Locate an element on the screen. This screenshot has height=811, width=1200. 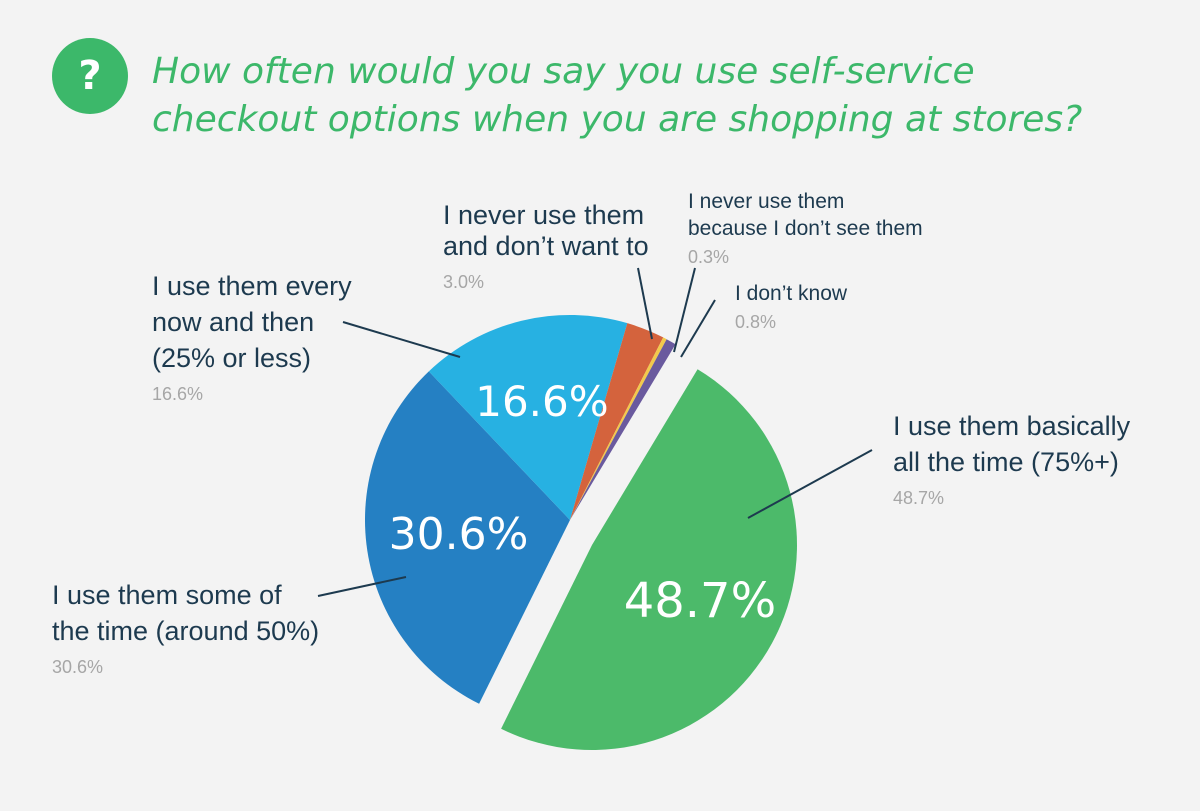
category-label-line: because I don’t see them is located at coordinates (805, 228).